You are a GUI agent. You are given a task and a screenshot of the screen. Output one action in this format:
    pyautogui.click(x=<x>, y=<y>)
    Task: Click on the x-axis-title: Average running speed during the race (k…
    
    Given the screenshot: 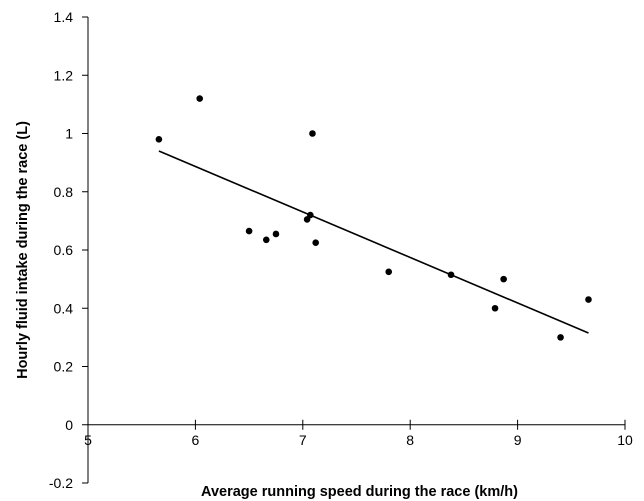 What is the action you would take?
    pyautogui.click(x=359, y=492)
    